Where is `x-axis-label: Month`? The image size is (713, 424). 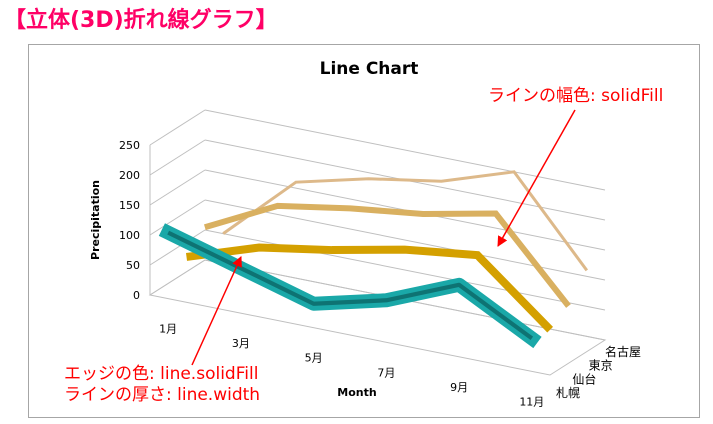
x-axis-label: Month is located at coordinates (356, 392).